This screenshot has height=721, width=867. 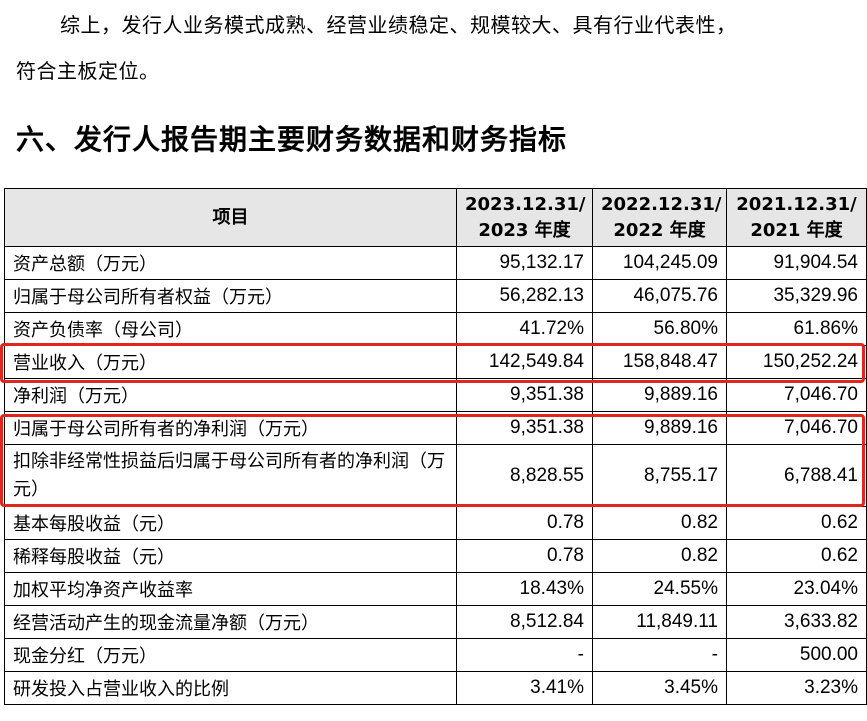 What do you see at coordinates (659, 362) in the screenshot?
I see `value-2022: 158,848.47` at bounding box center [659, 362].